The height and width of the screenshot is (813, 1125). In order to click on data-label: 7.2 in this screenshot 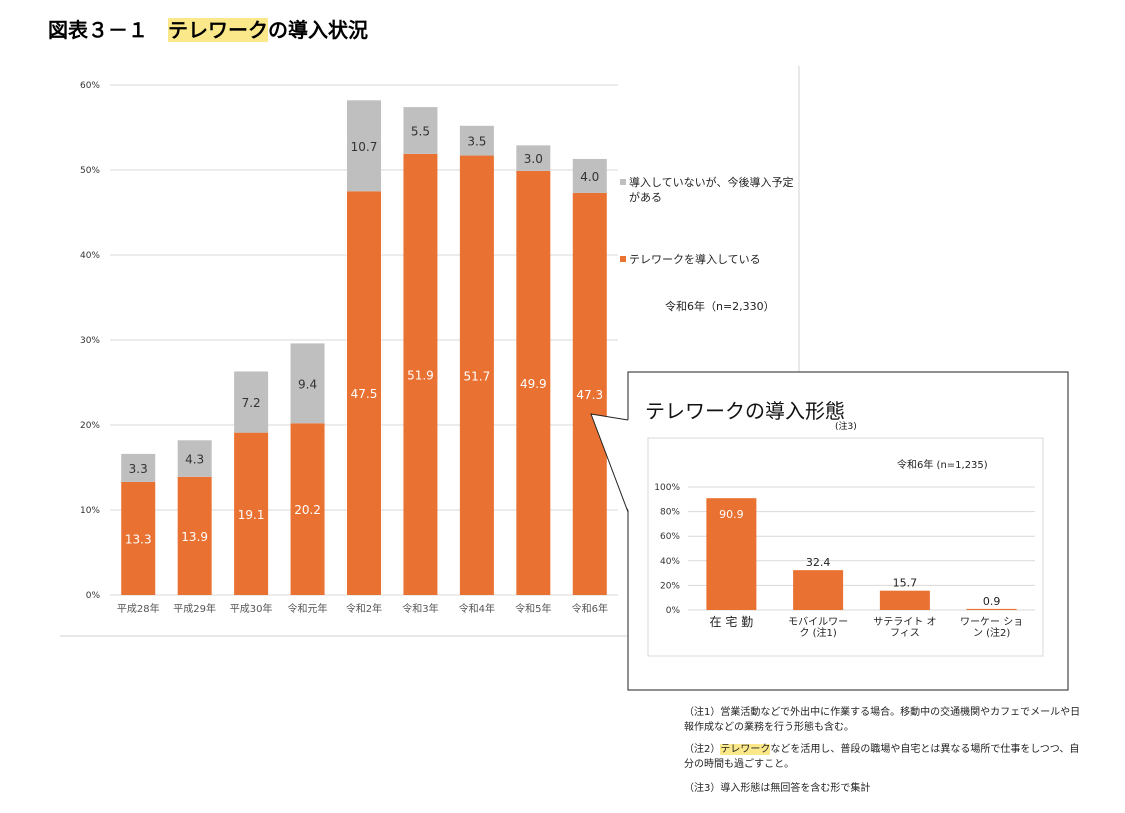, I will do `click(251, 403)`.